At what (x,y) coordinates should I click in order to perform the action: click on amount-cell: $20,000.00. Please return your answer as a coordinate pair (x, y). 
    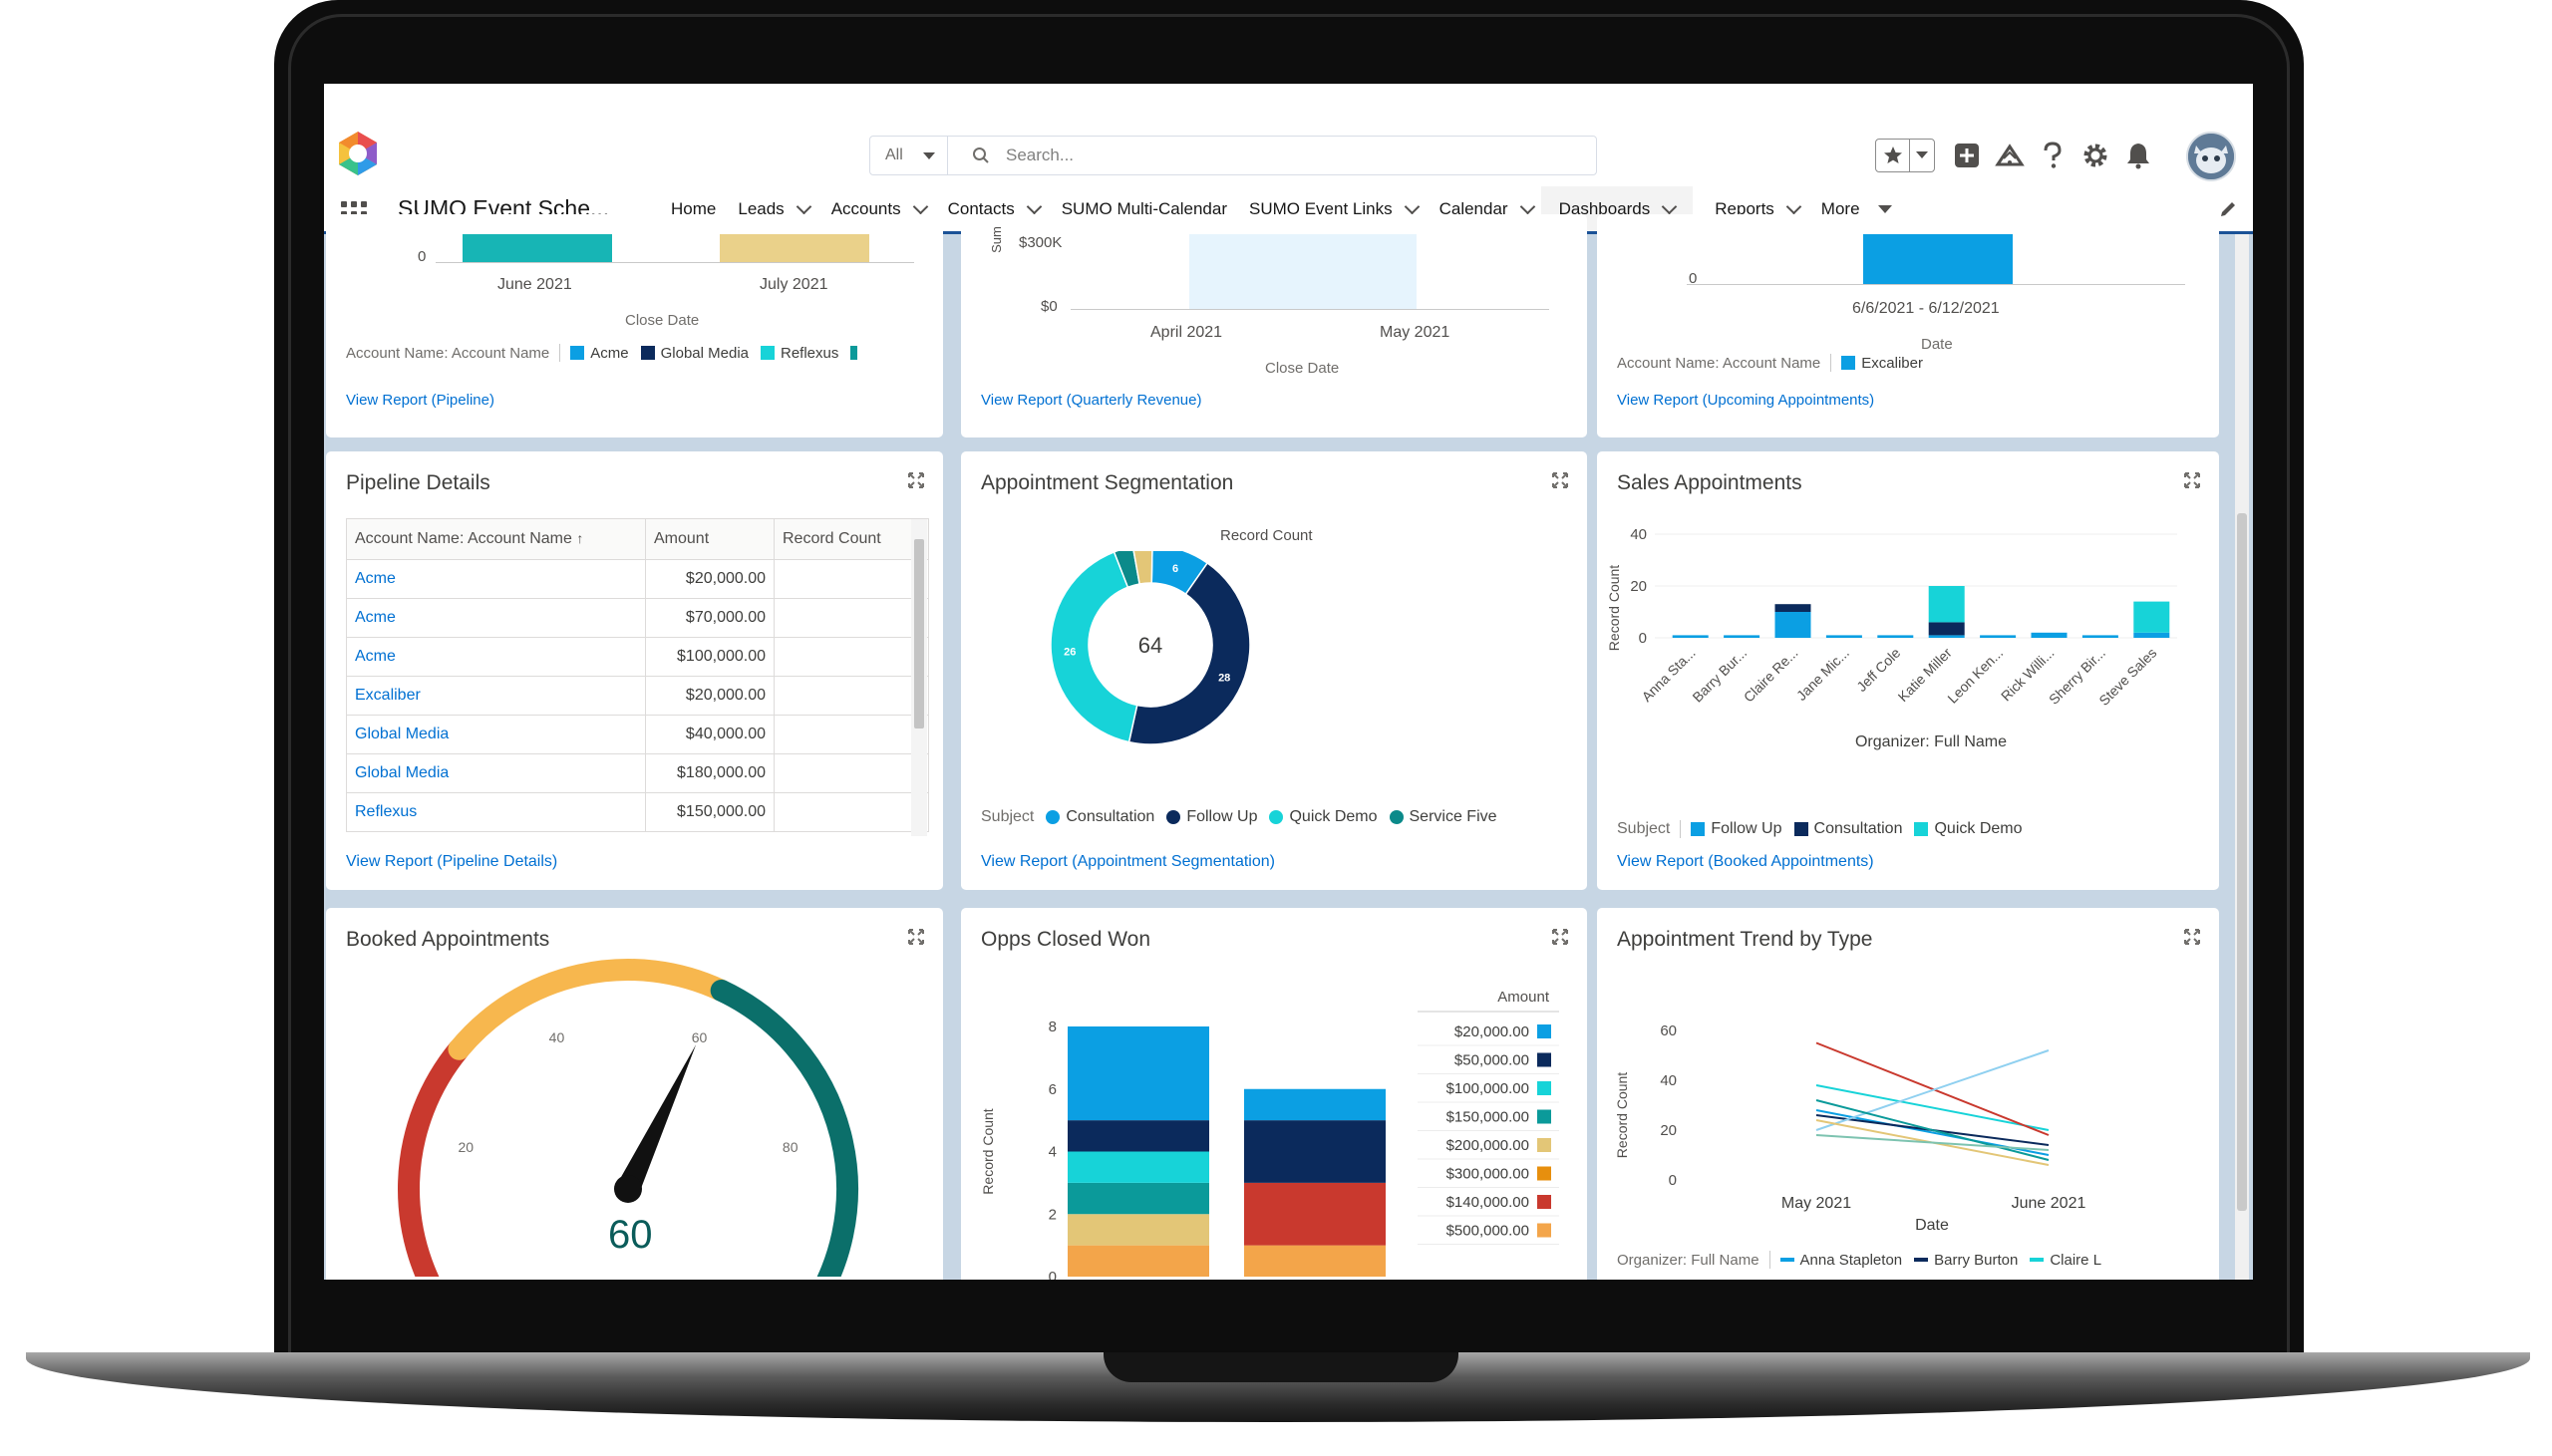
    Looking at the image, I should click on (710, 696).